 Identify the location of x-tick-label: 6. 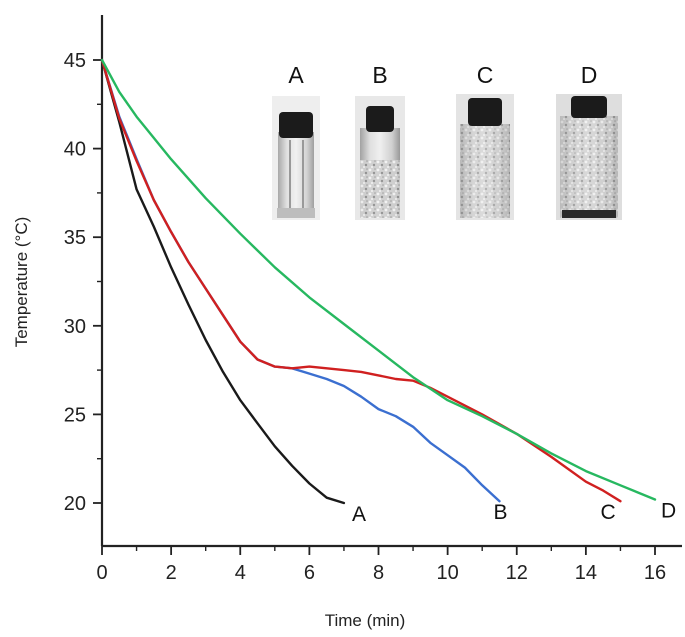
(309, 573).